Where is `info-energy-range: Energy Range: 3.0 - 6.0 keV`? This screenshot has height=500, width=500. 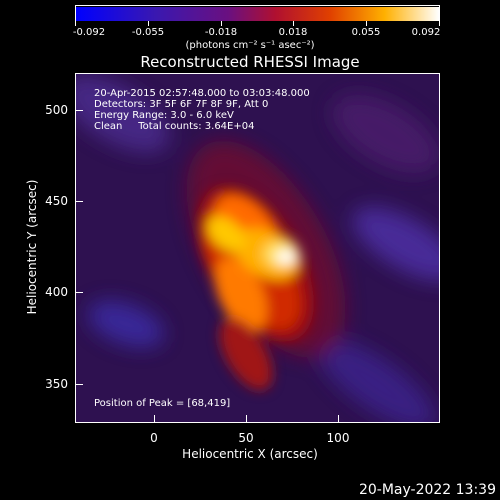
info-energy-range: Energy Range: 3.0 - 6.0 keV is located at coordinates (164, 115).